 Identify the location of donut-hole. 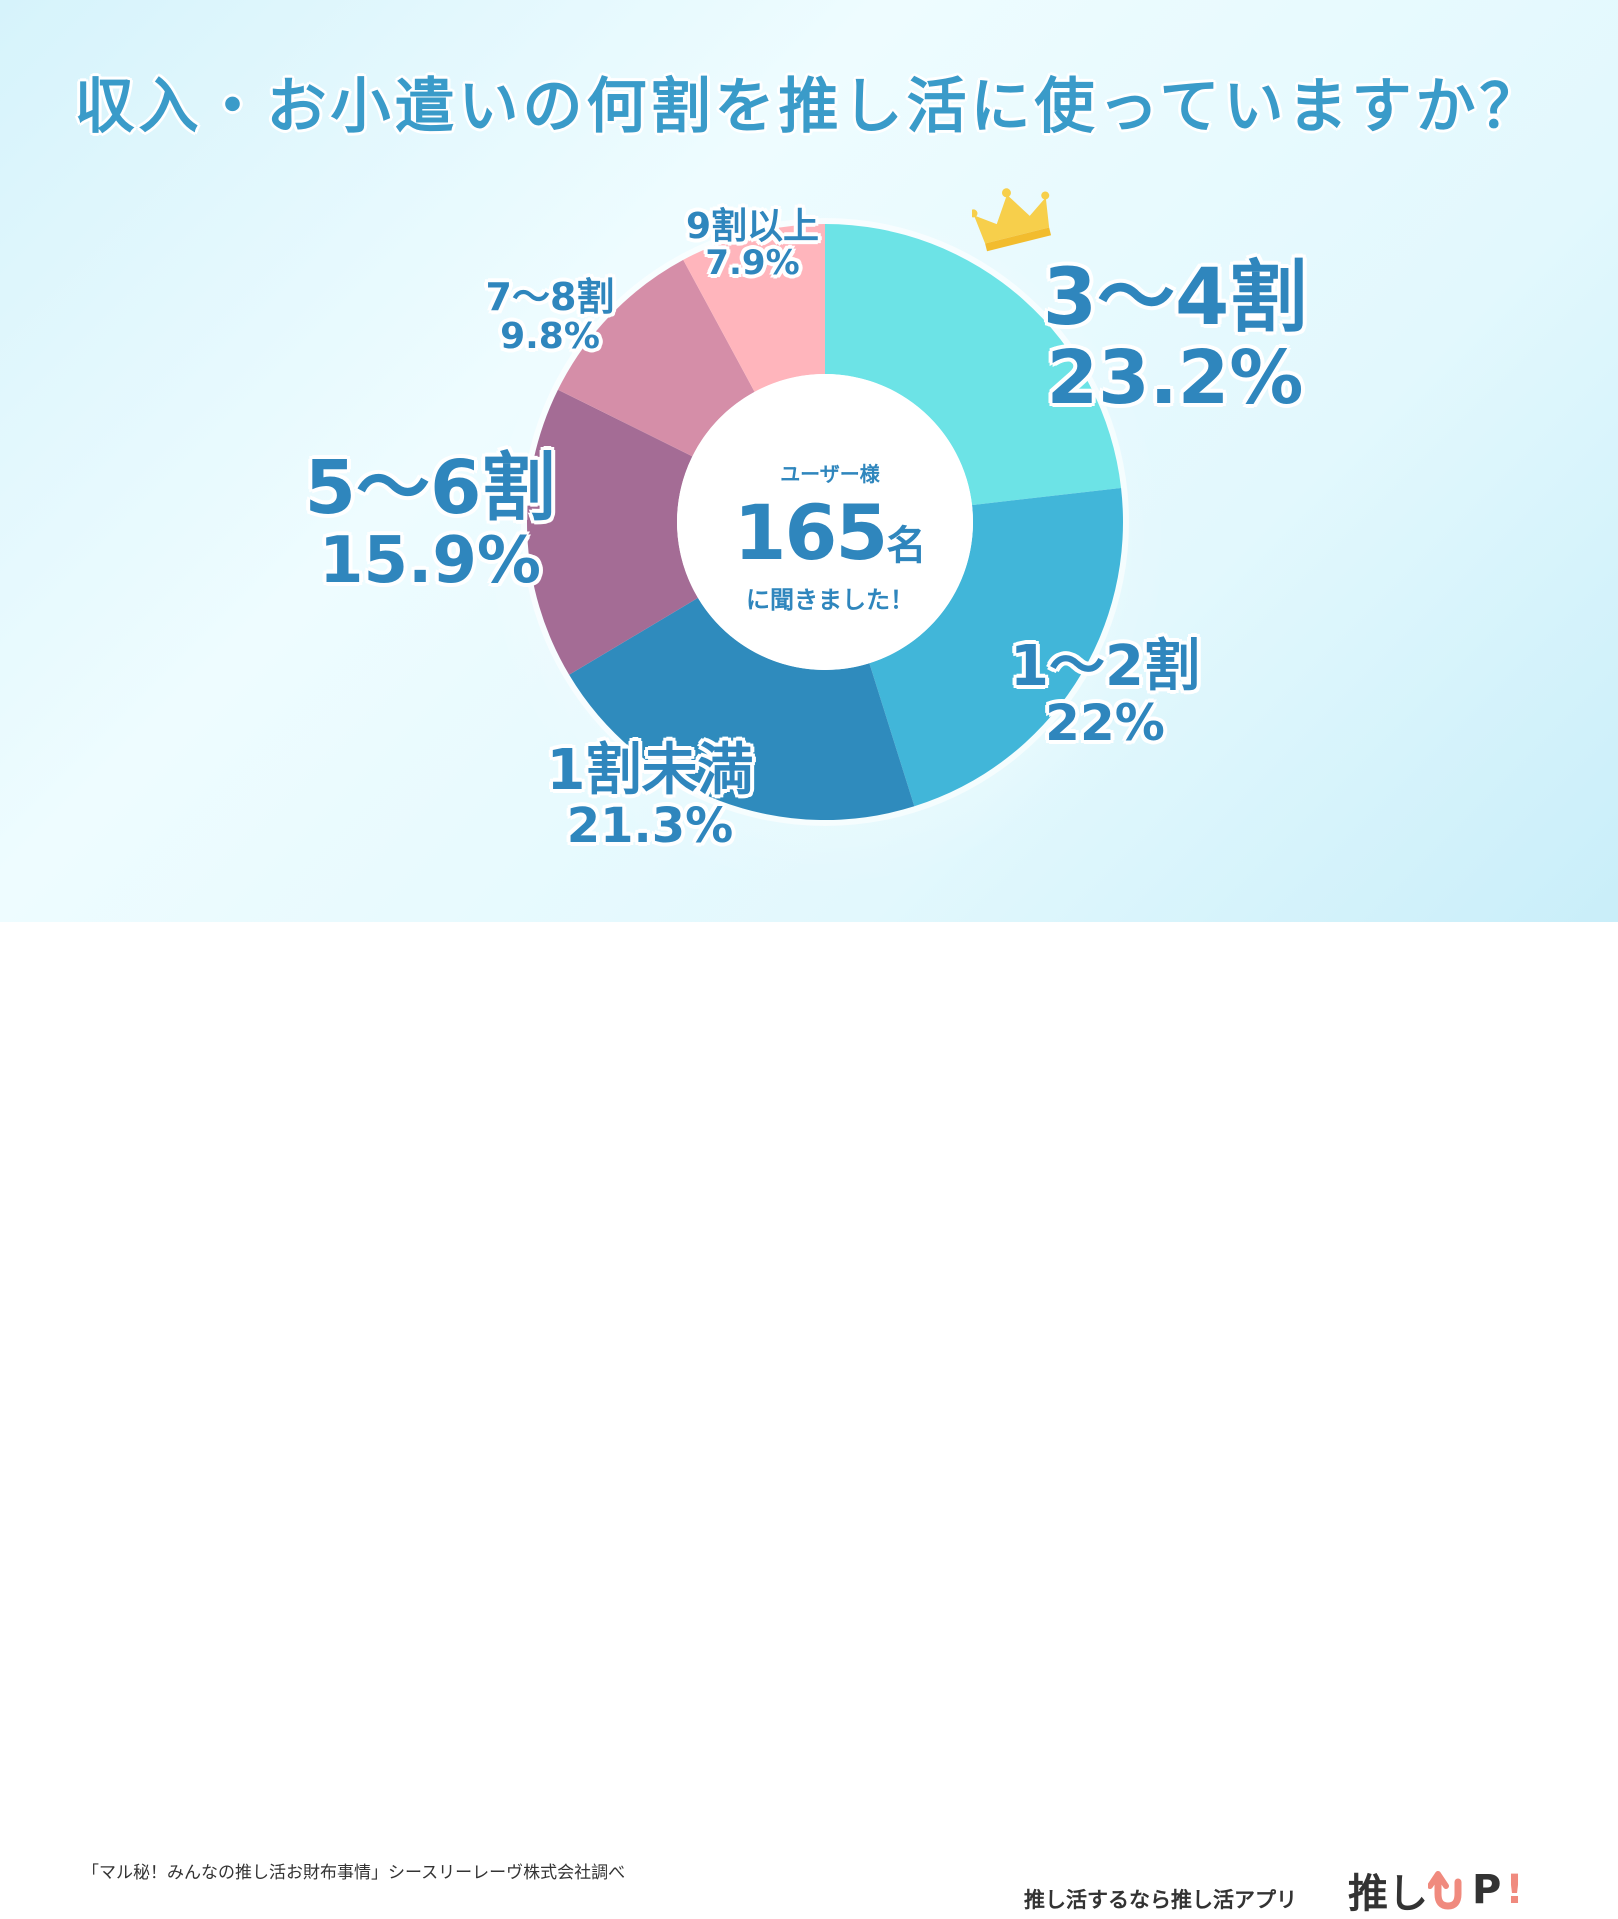
(825, 522).